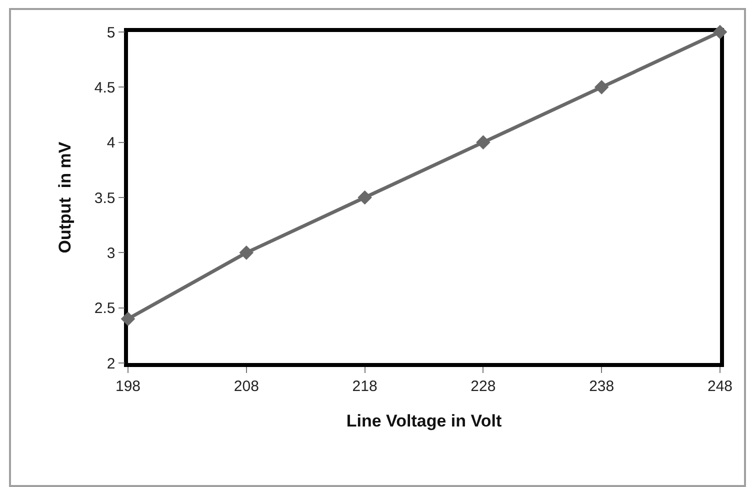 This screenshot has height=487, width=748. I want to click on x-tick-label: 248, so click(720, 386).